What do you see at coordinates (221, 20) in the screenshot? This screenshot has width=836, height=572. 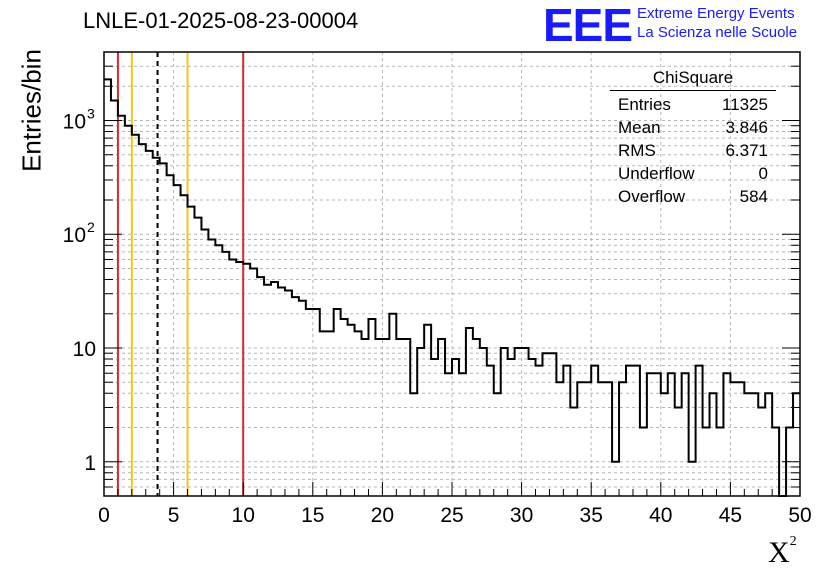 I see `chart-title: LNLE-01-2025-08-23-00004` at bounding box center [221, 20].